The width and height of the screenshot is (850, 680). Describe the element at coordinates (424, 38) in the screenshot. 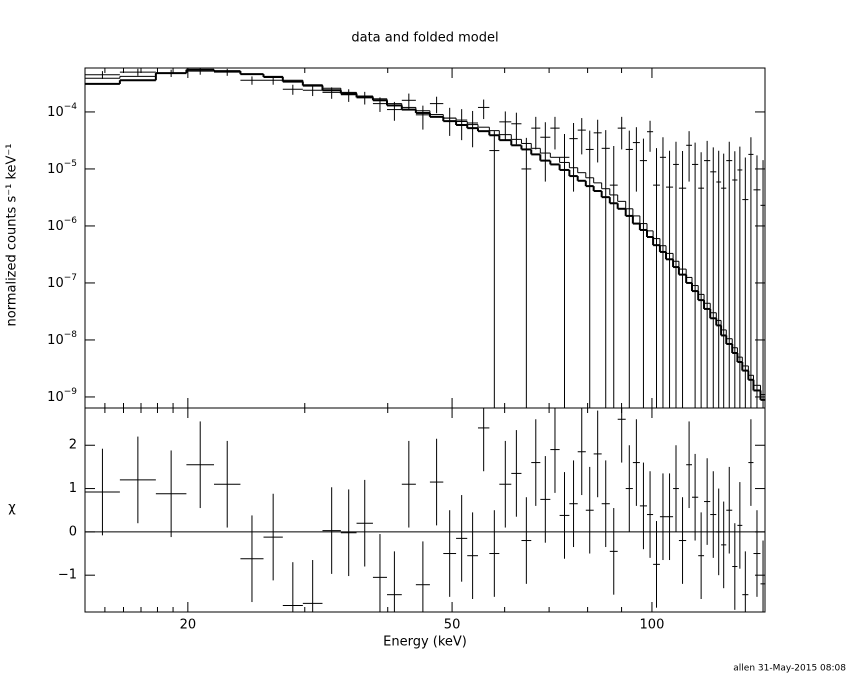

I see `chart-title: data and folded model` at that location.